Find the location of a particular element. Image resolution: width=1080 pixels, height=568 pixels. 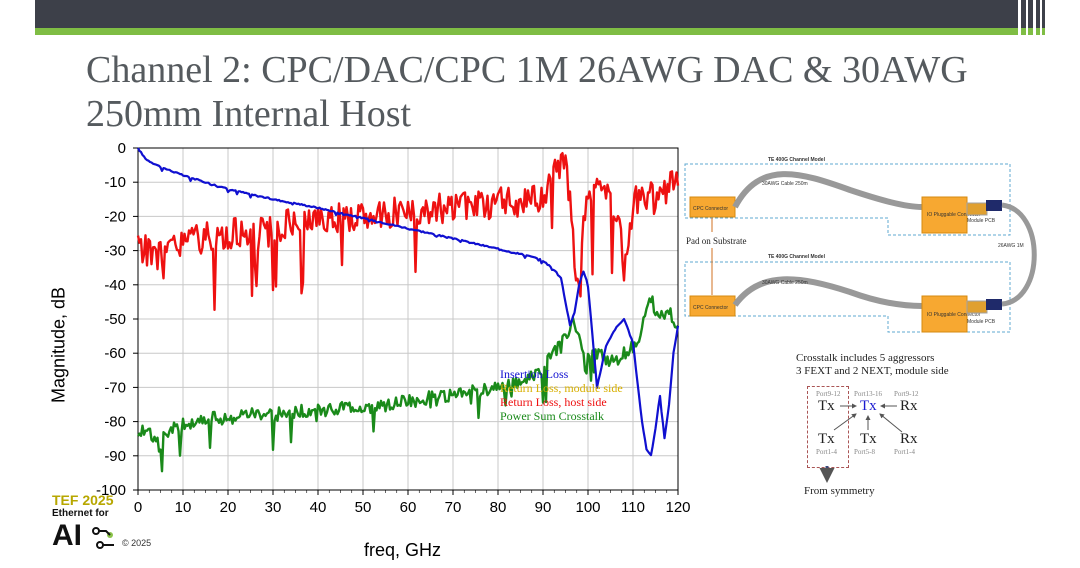

x-tick-label: 110 is located at coordinates (633, 507).